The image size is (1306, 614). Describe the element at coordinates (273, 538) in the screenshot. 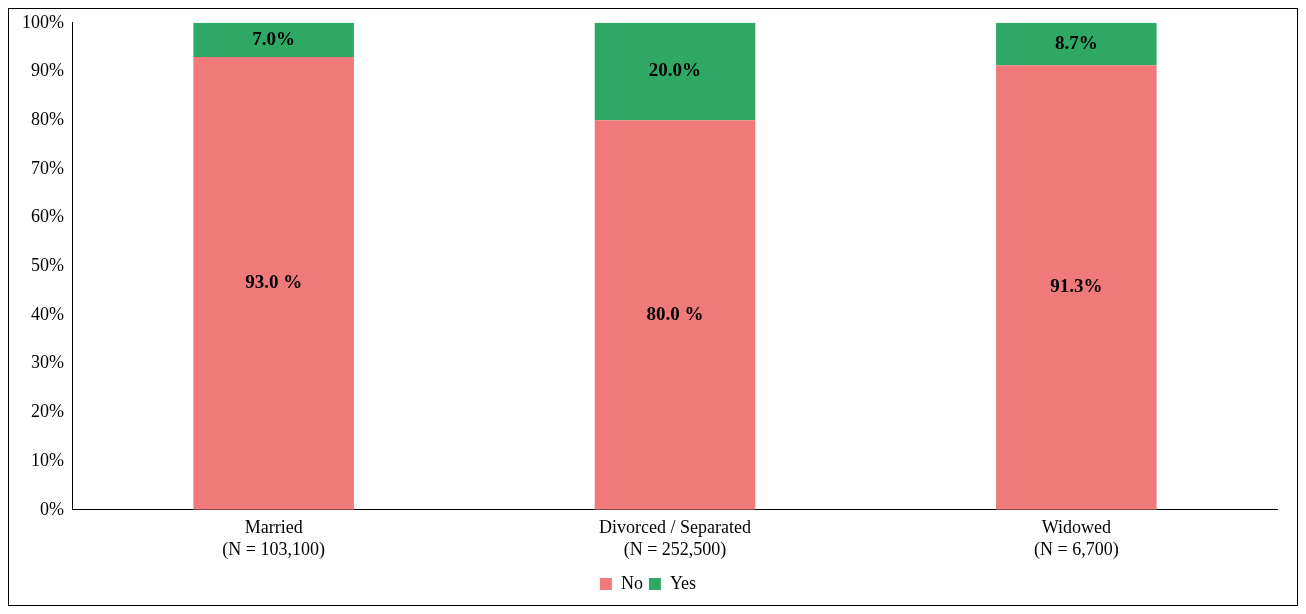

I see `x-tick-label: Married (N = 103,100)` at that location.